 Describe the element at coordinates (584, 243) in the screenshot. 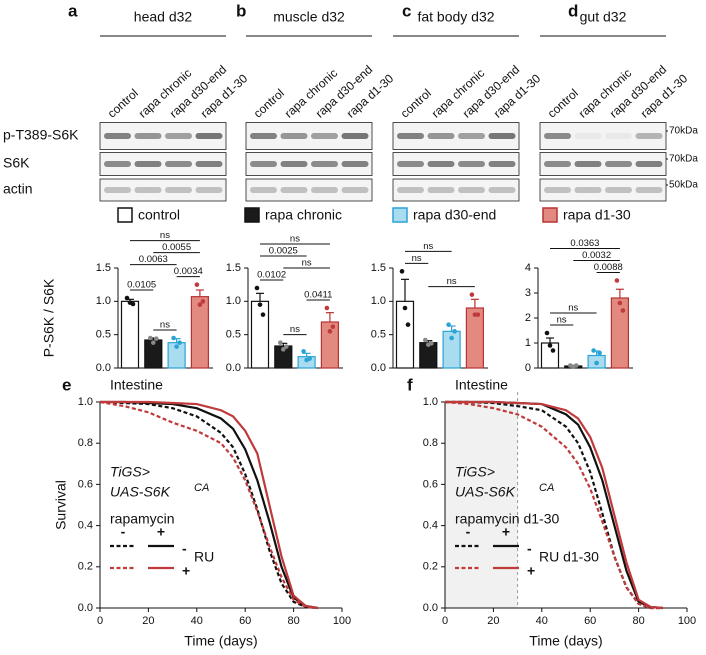

I see `significance-label: 0.0363` at that location.